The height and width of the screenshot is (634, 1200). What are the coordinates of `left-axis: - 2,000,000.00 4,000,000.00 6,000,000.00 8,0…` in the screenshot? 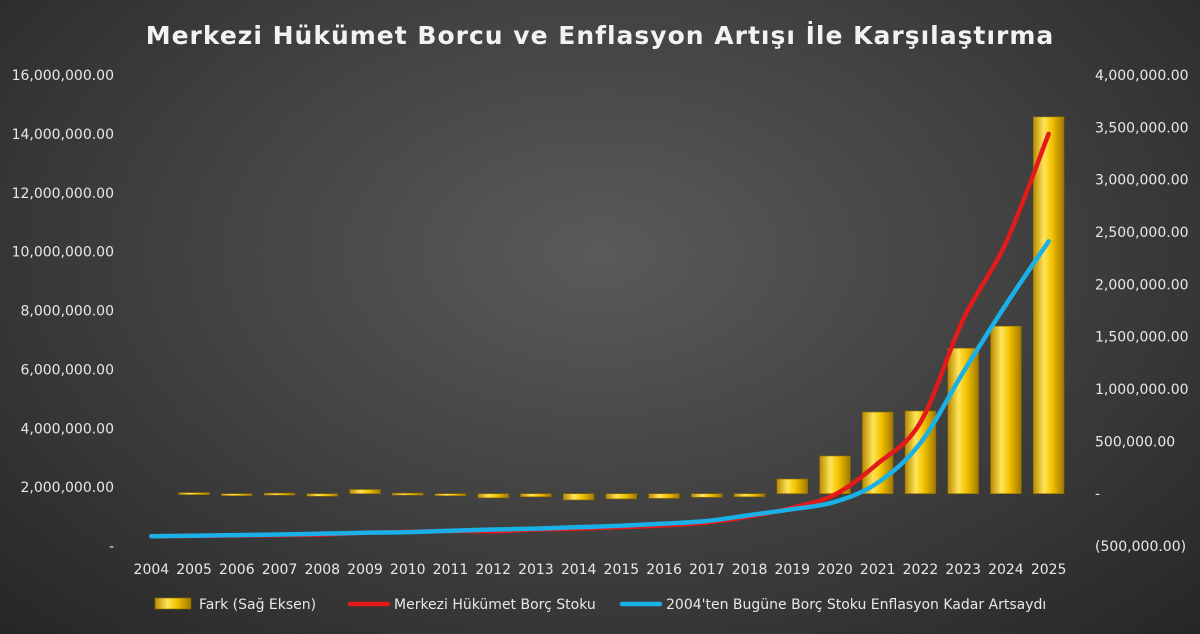 It's located at (63, 311).